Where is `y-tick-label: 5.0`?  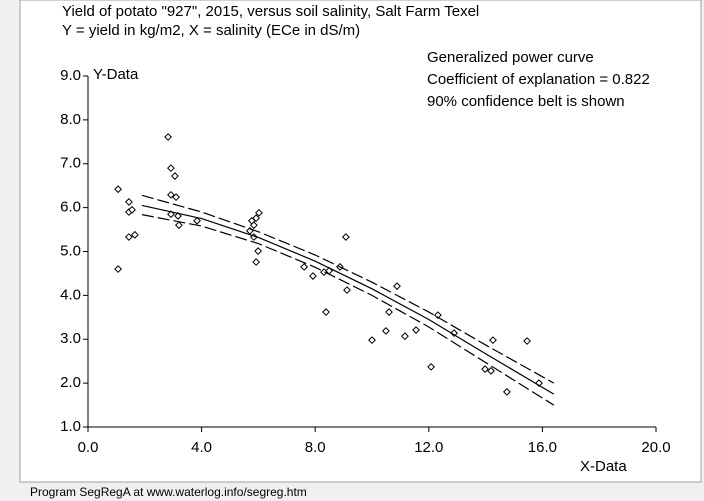
y-tick-label: 5.0 is located at coordinates (70, 250).